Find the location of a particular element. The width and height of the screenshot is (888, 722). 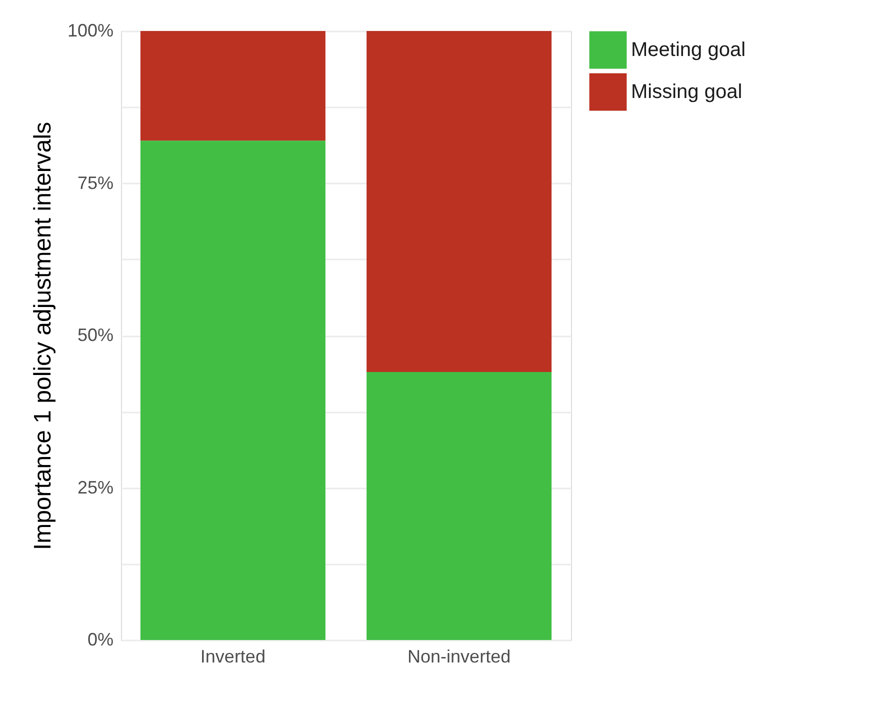

legend-label: Meeting goal is located at coordinates (688, 50).